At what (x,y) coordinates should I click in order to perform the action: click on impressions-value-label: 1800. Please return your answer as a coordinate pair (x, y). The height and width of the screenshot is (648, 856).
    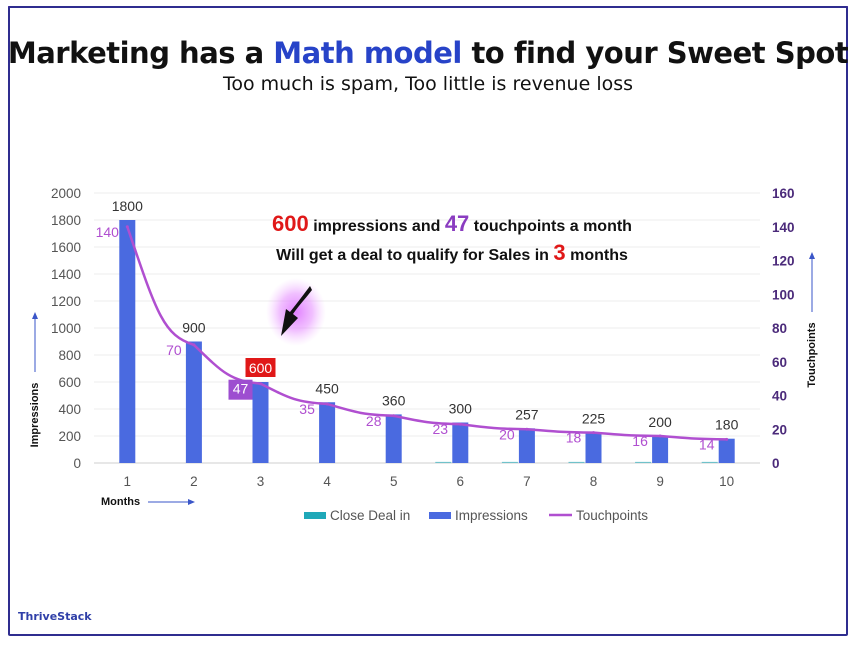
    Looking at the image, I should click on (127, 206).